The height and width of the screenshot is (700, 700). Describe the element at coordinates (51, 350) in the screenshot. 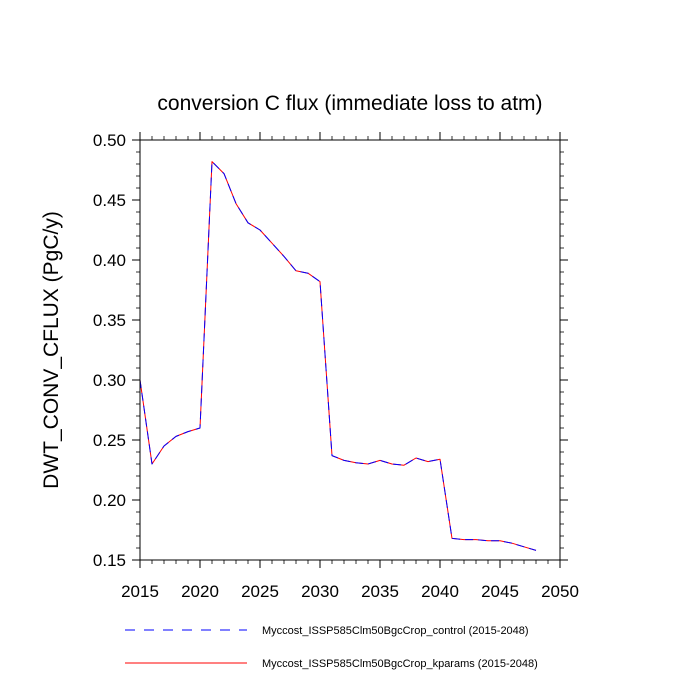

I see `y-axis-title: DWT_CONV_CFLUX (PgC/y)` at that location.